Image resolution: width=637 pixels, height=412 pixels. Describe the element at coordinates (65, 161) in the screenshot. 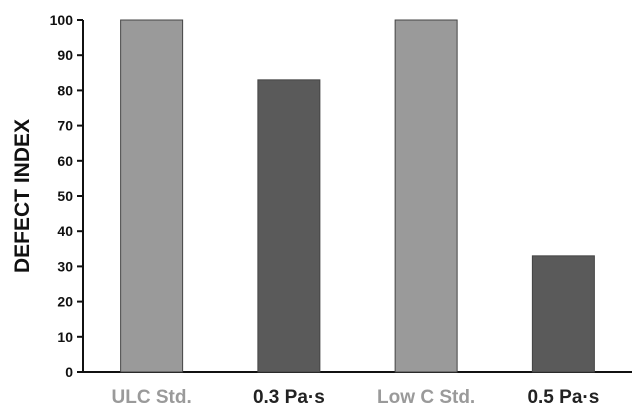

I see `y-tick-label: 60` at that location.